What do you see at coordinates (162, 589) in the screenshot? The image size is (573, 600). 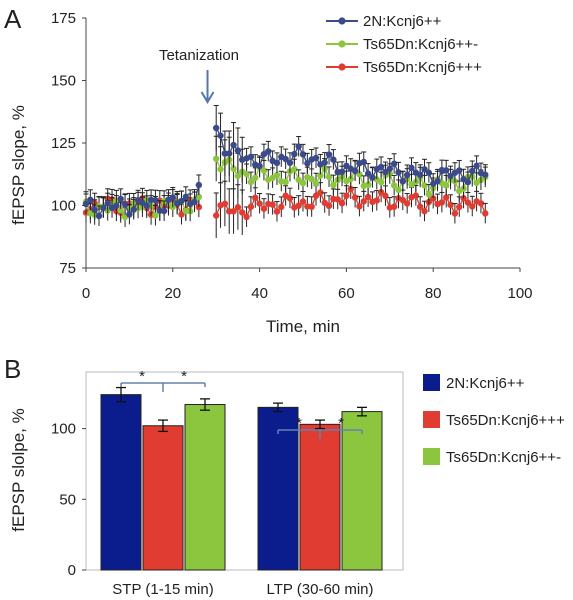 I see `category-label: STP (1-15 min)` at bounding box center [162, 589].